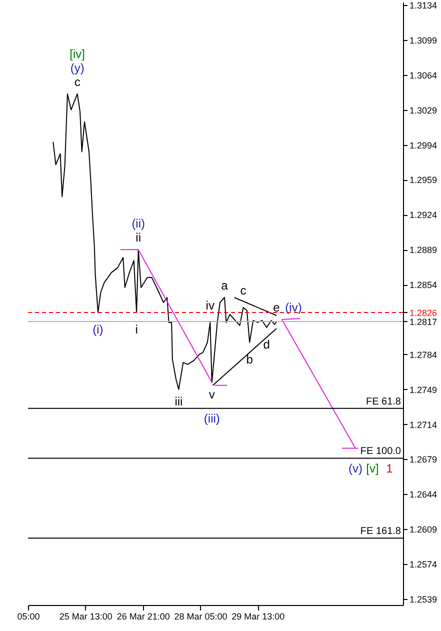 Image resolution: width=441 pixels, height=631 pixels. What do you see at coordinates (424, 145) in the screenshot?
I see `y-tick-label: 1.2994` at bounding box center [424, 145].